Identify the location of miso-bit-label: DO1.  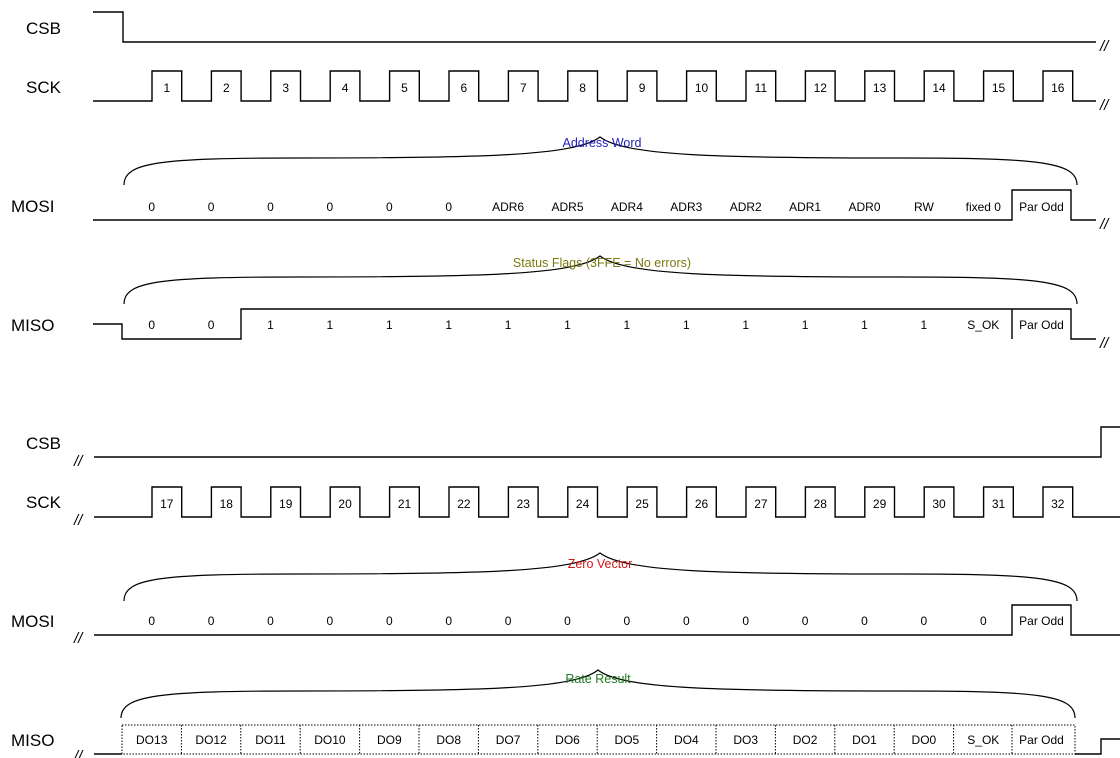
(864, 740).